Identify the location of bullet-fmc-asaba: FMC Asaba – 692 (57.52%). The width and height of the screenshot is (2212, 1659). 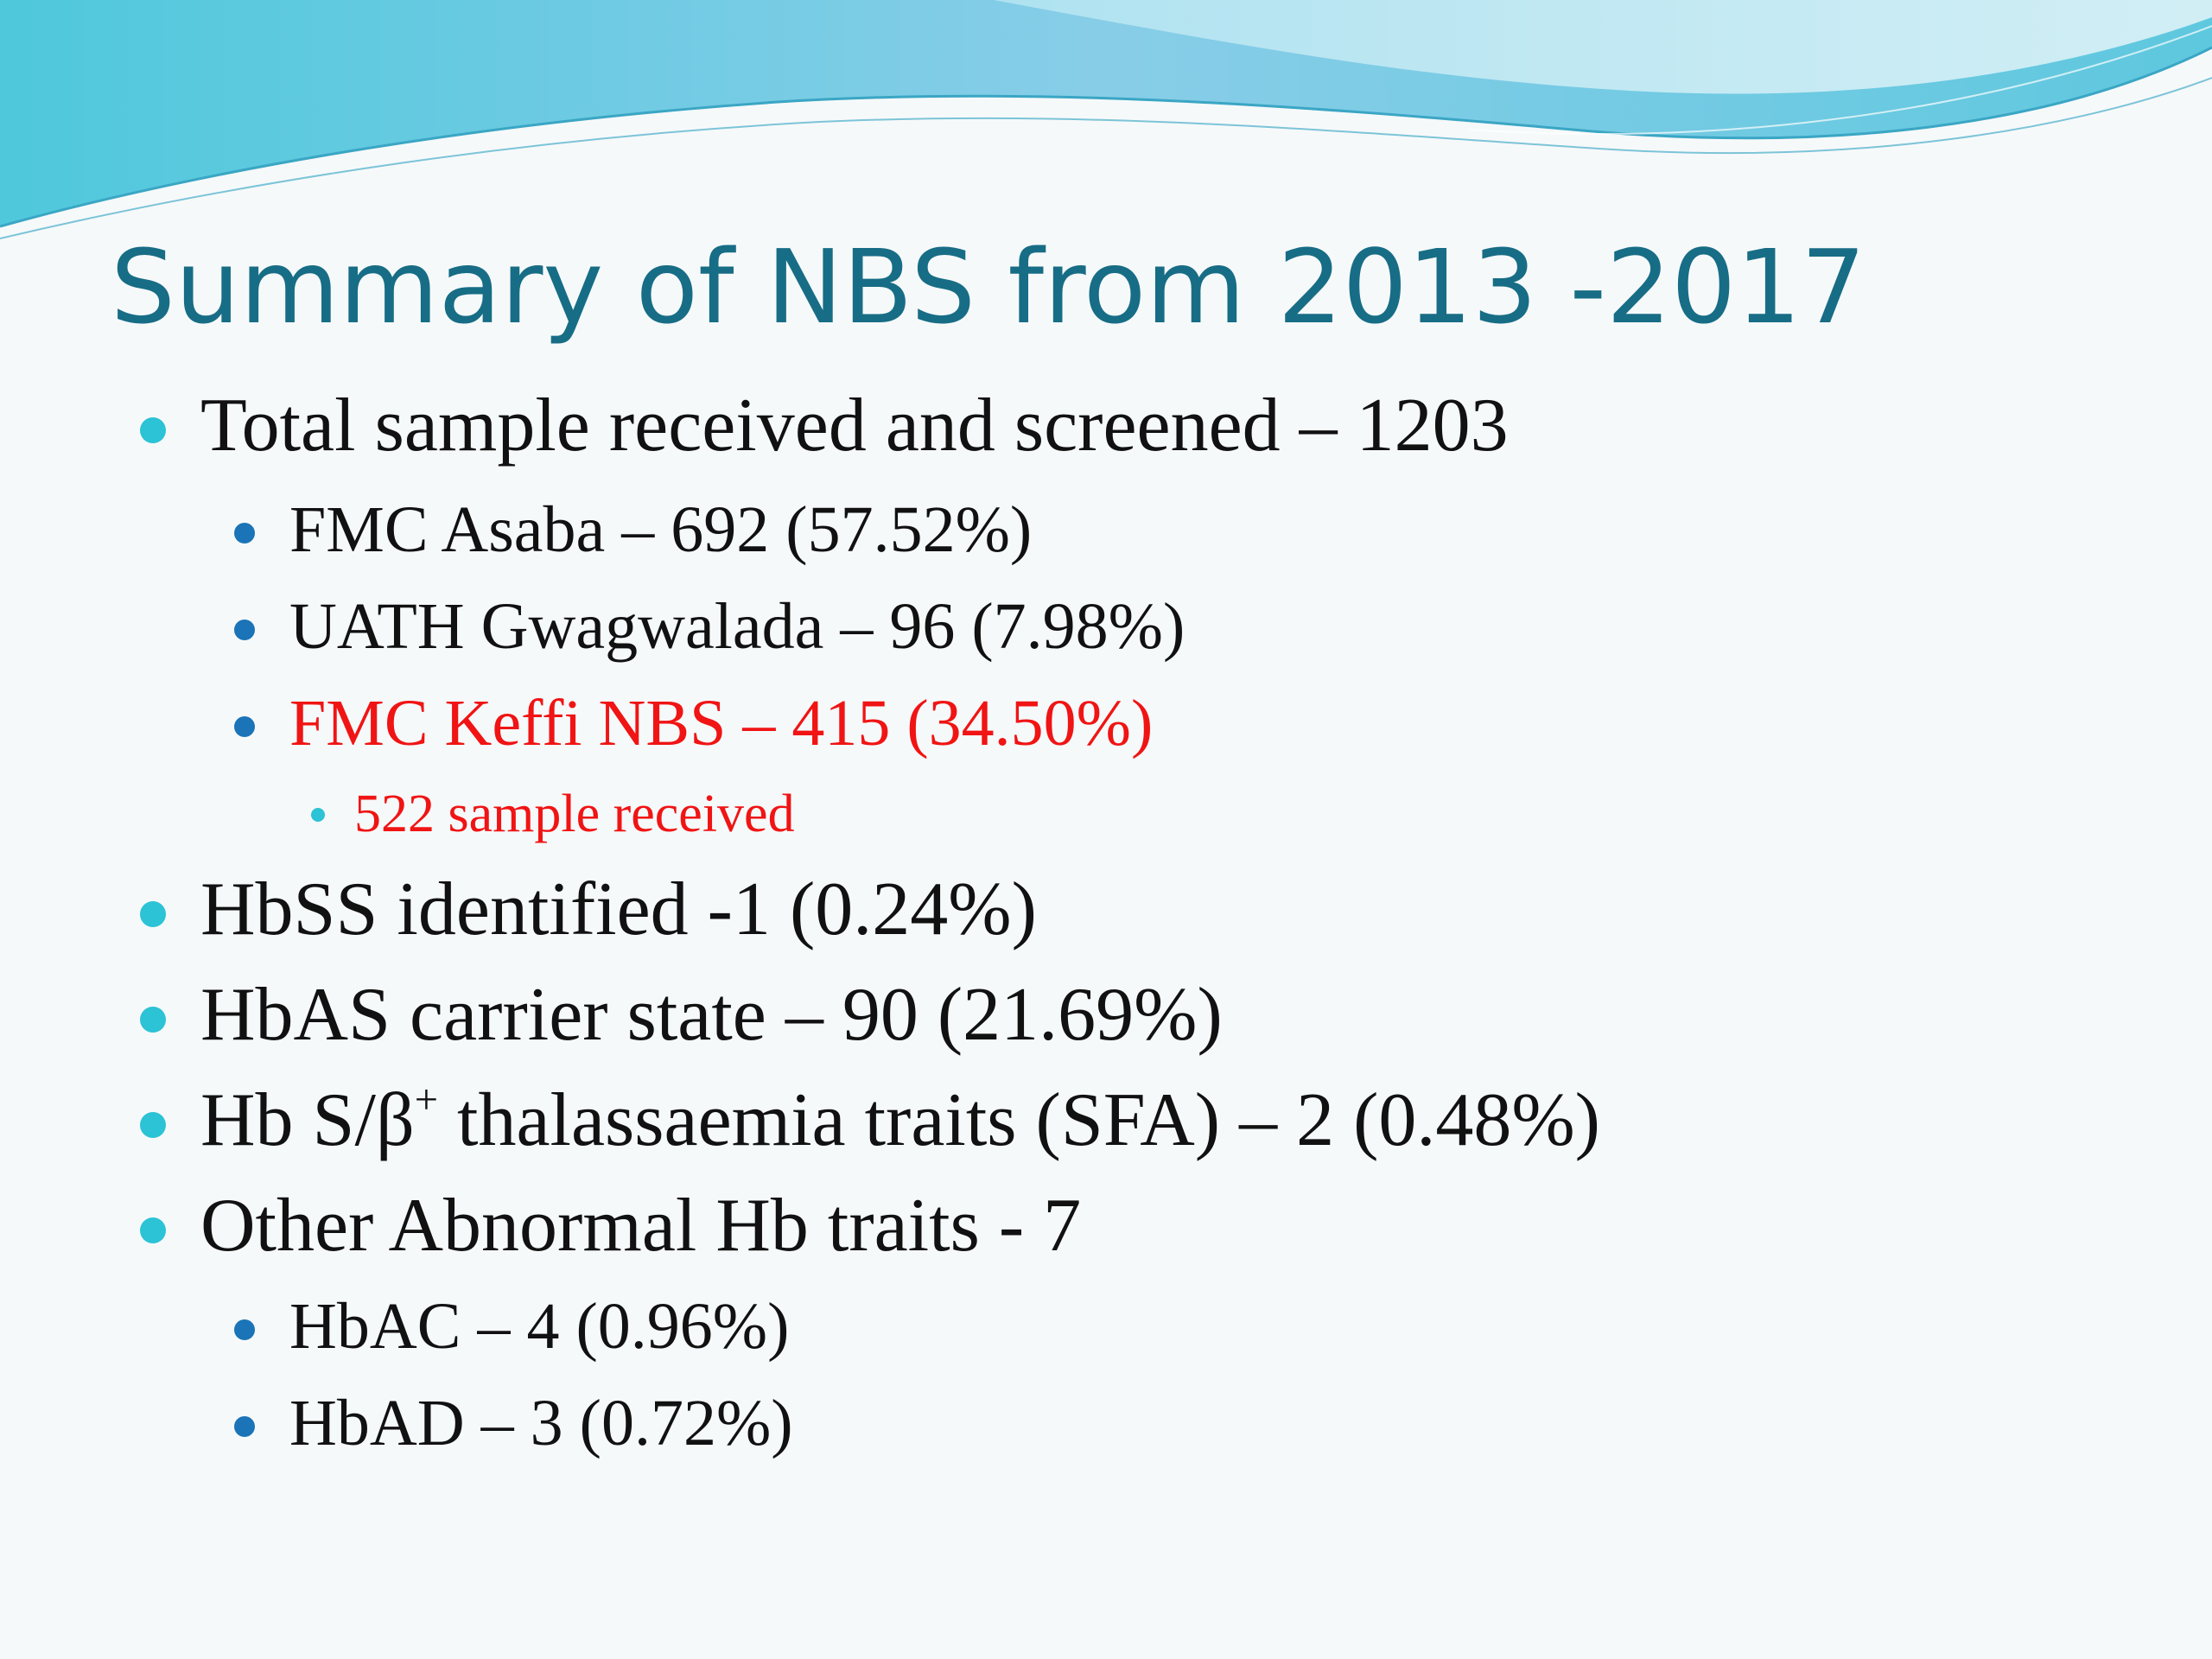
(633, 530).